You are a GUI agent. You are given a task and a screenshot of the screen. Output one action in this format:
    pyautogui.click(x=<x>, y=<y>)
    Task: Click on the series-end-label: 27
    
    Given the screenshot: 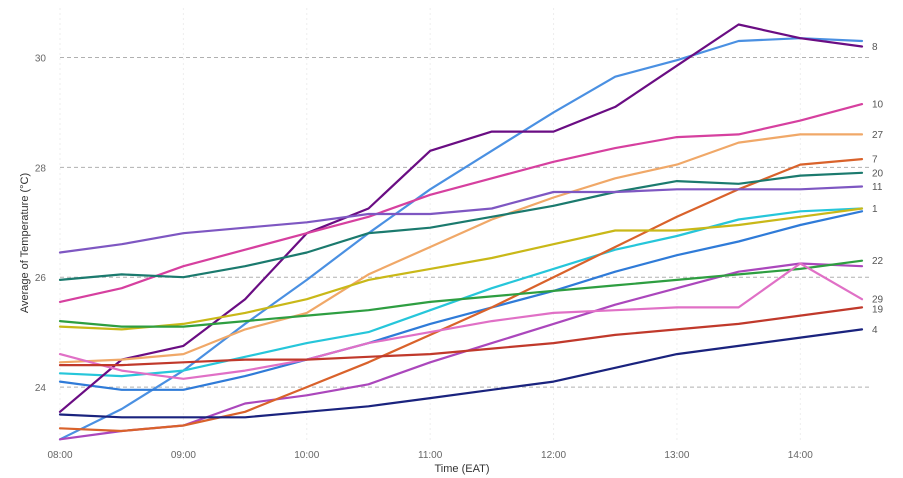 What is the action you would take?
    pyautogui.click(x=878, y=135)
    